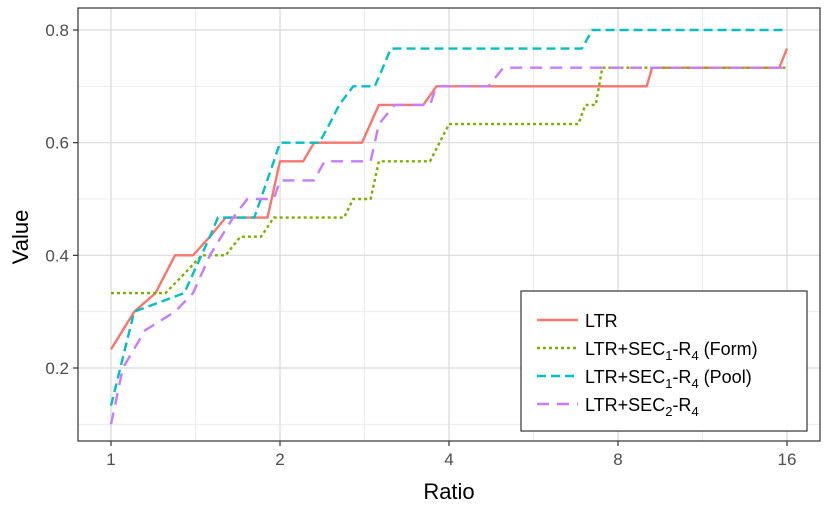  I want to click on legend-label-1: LTR, so click(601, 321).